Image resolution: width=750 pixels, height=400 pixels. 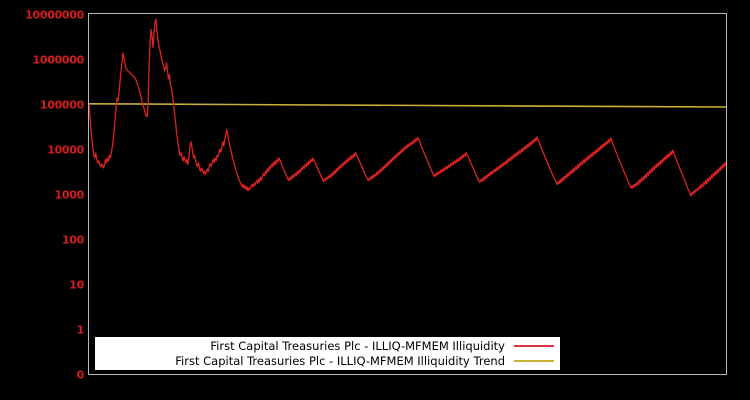 What do you see at coordinates (58, 60) in the screenshot?
I see `y-tick-1000000: 1000000` at bounding box center [58, 60].